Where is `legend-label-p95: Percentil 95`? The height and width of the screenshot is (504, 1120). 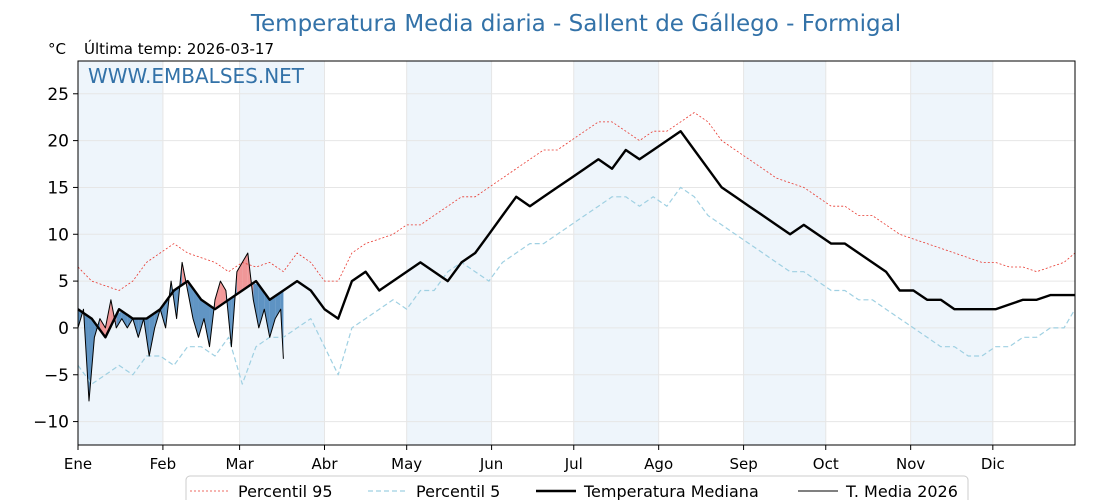 legend-label-p95: Percentil 95 is located at coordinates (285, 491).